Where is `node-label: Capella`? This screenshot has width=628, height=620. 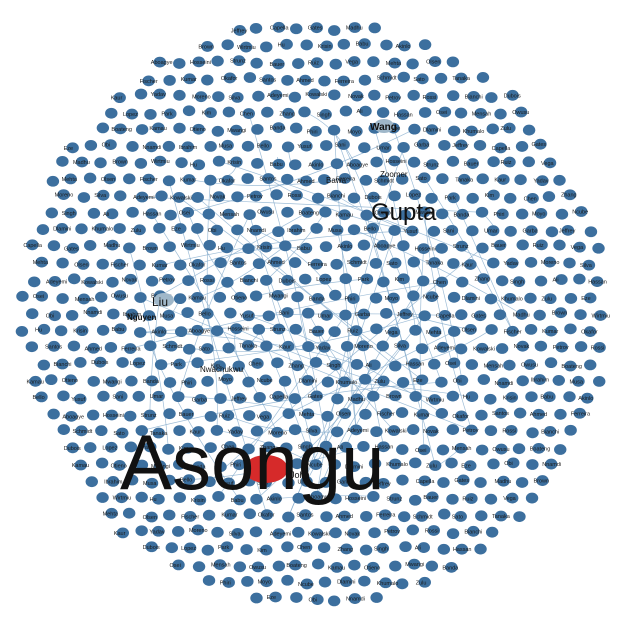
node-label: Capella is located at coordinates (279, 397).